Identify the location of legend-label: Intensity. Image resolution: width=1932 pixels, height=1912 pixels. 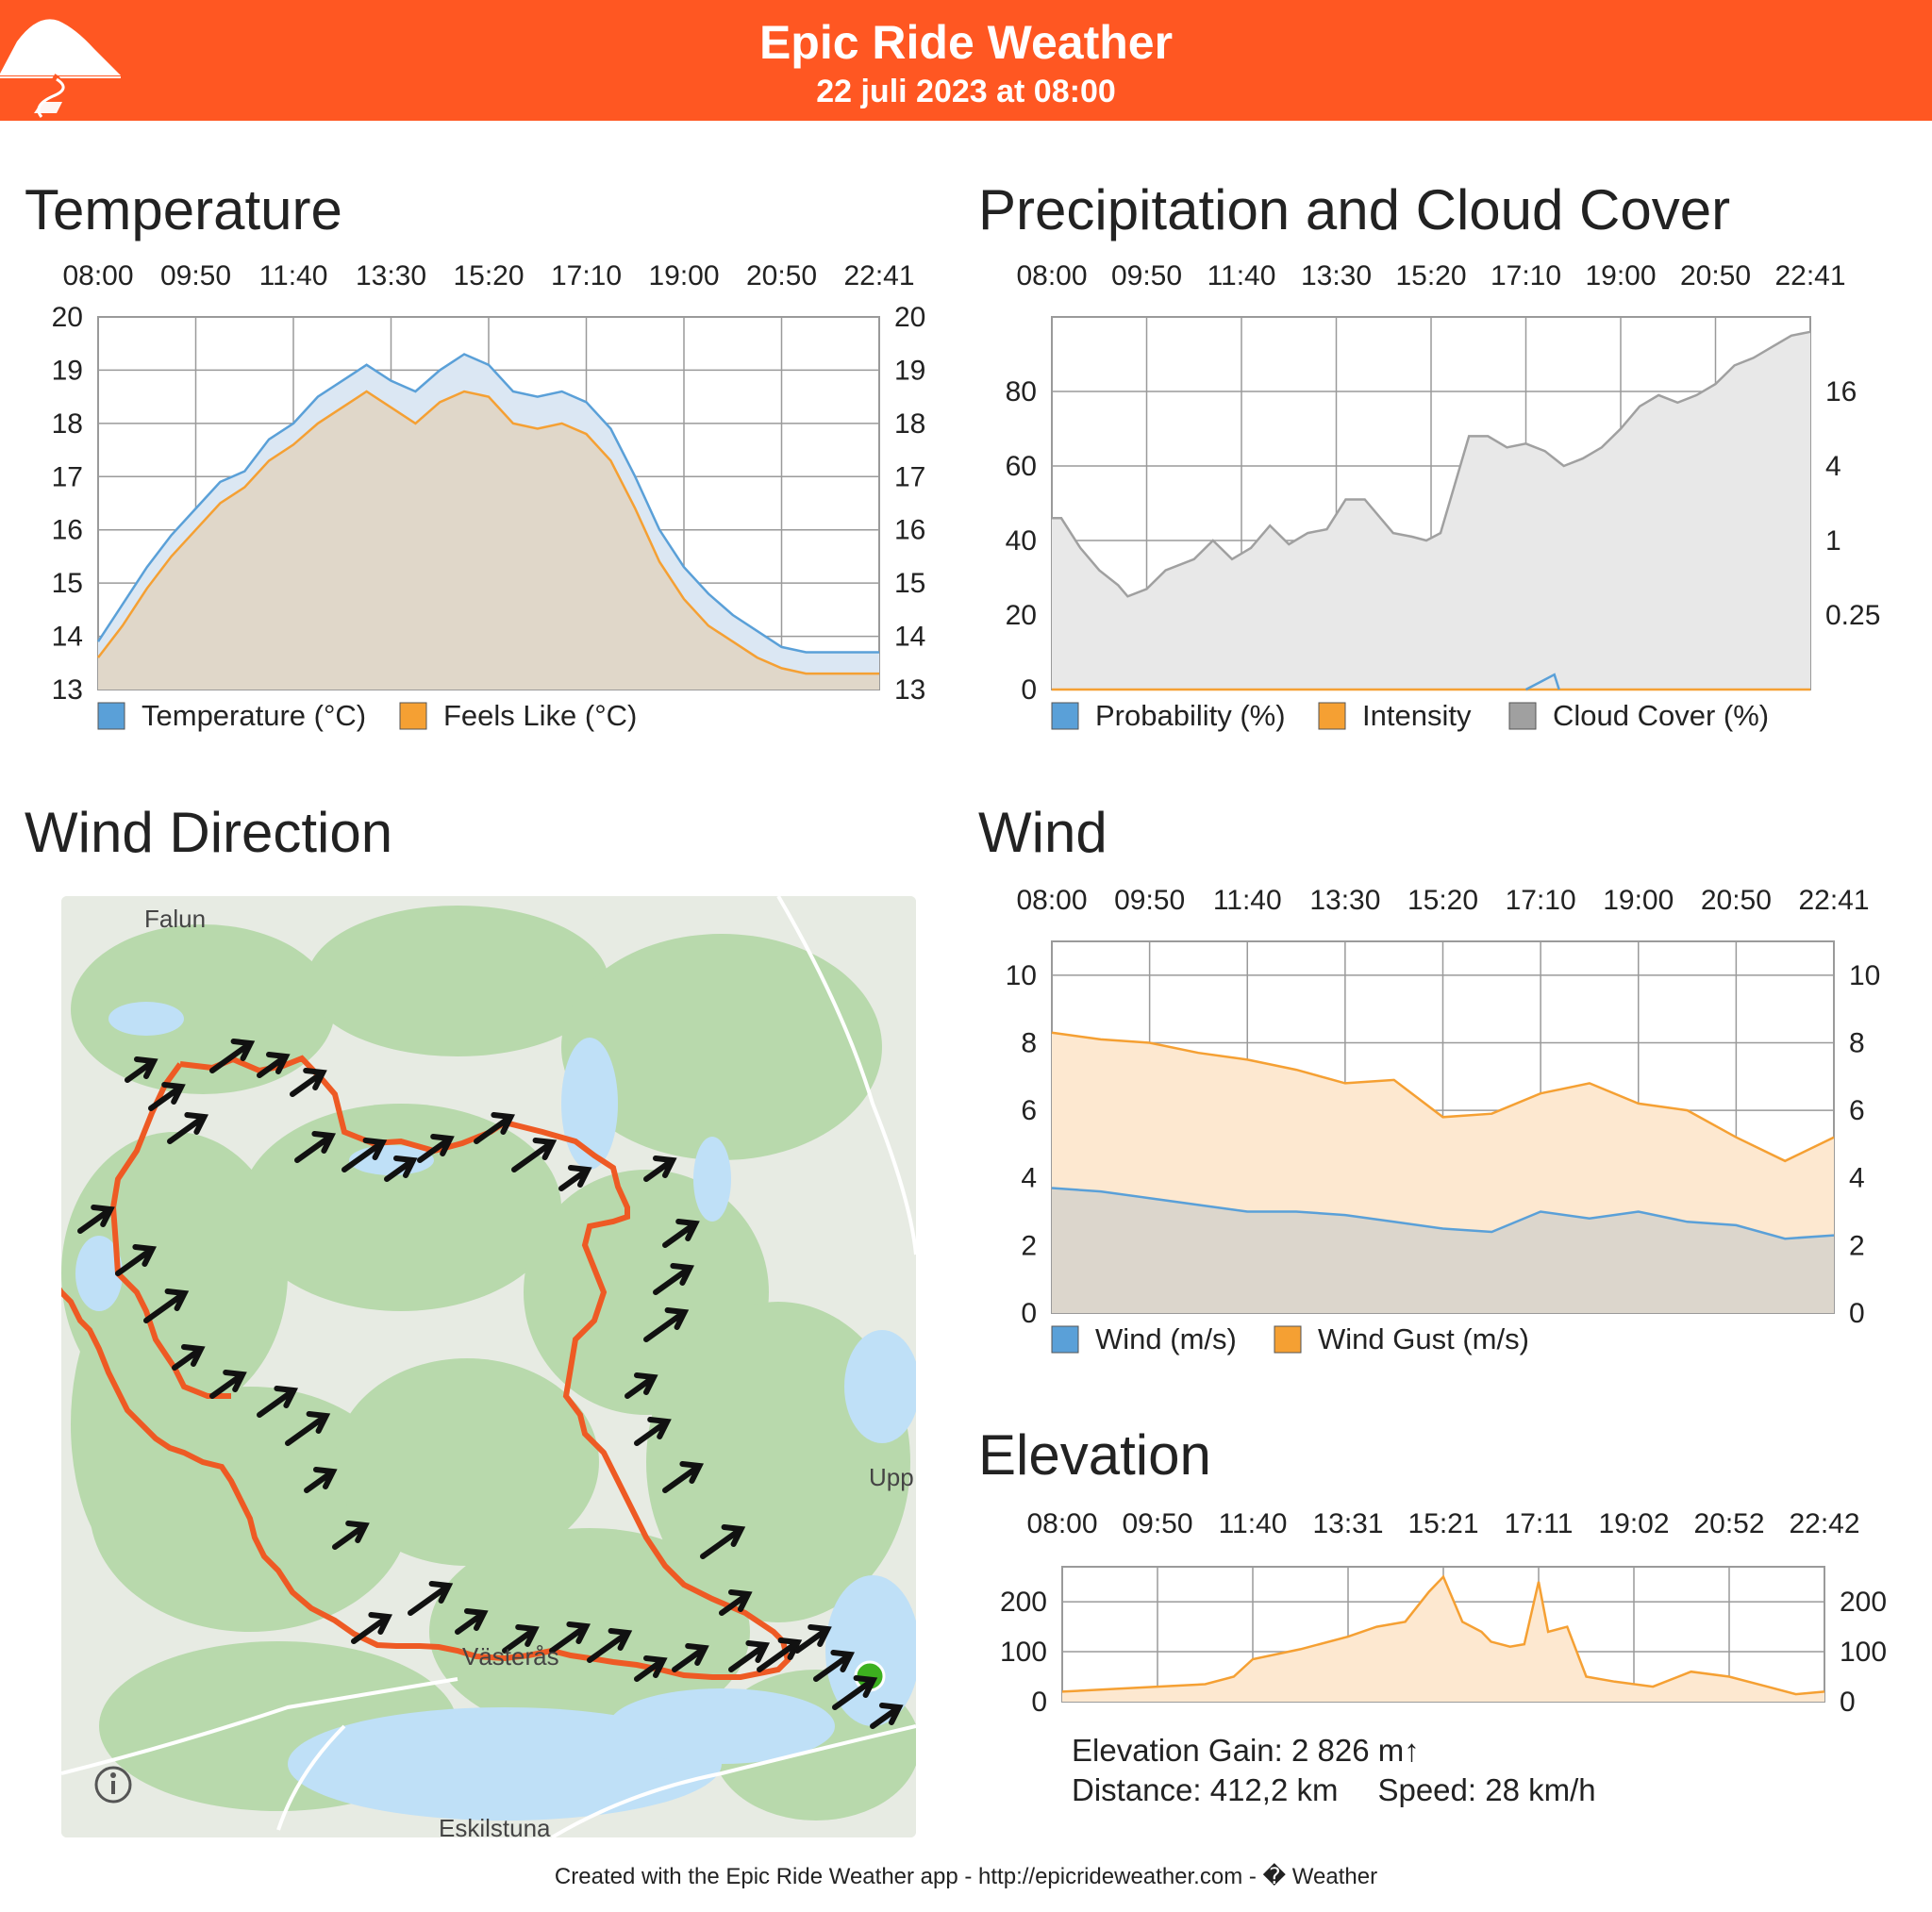
(1417, 715).